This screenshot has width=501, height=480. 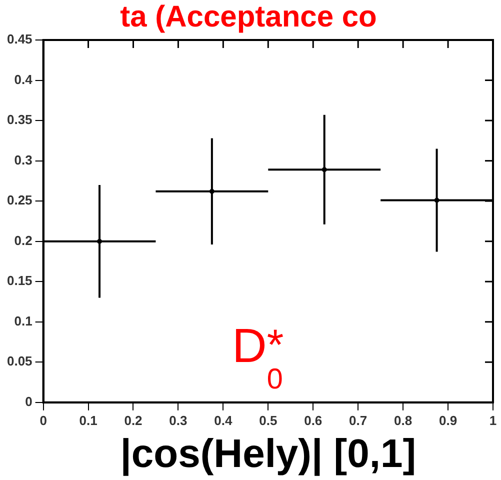 I want to click on y-tick-label: 0.35, so click(x=19, y=120).